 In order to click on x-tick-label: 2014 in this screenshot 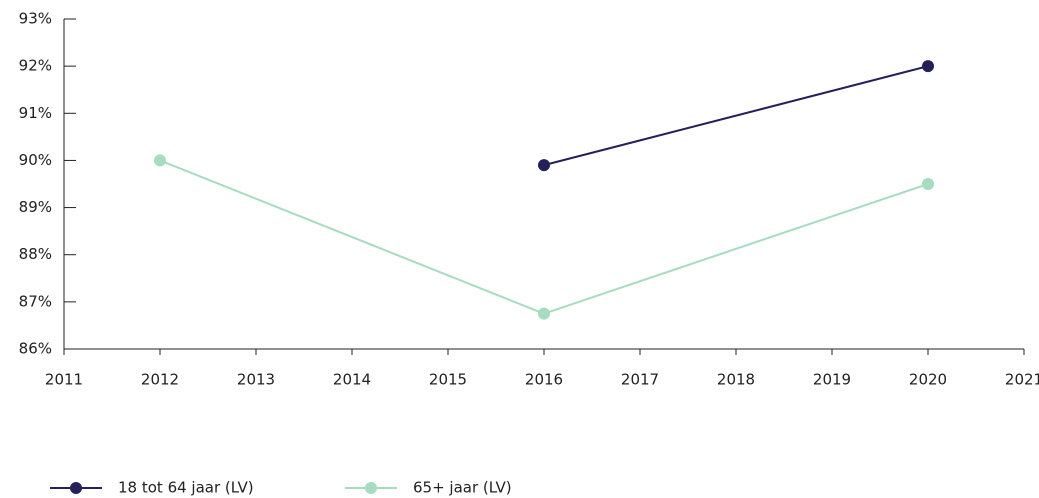, I will do `click(352, 380)`.